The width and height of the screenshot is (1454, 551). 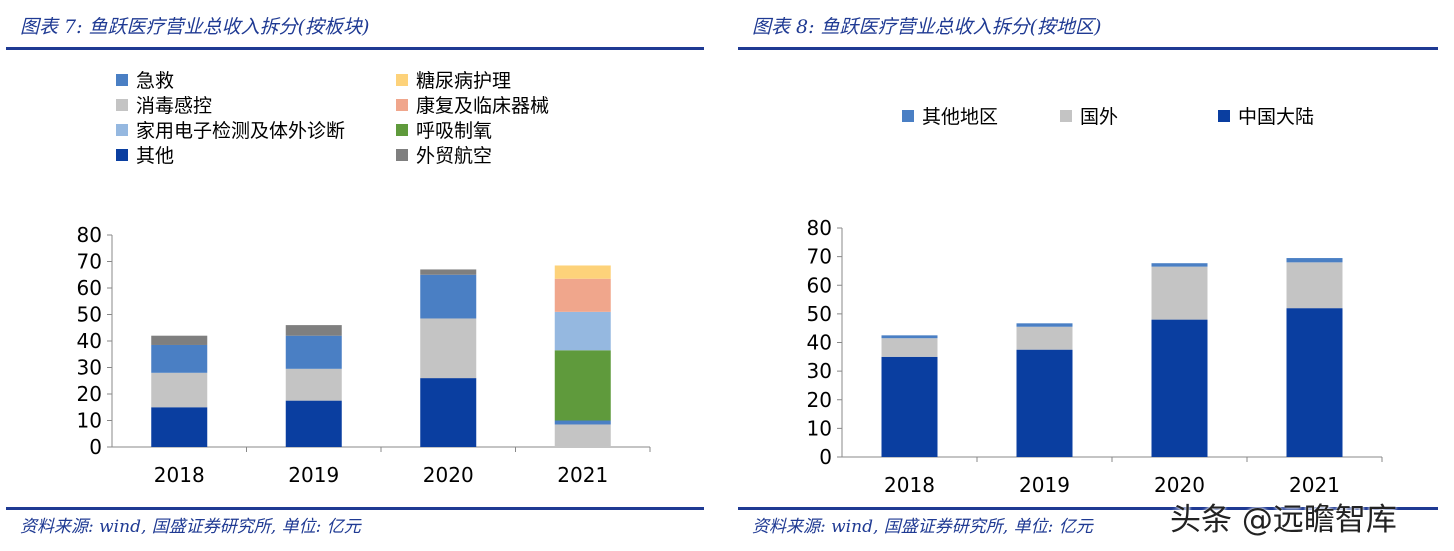 I want to click on legend-label: 消毒感控, so click(x=174, y=106).